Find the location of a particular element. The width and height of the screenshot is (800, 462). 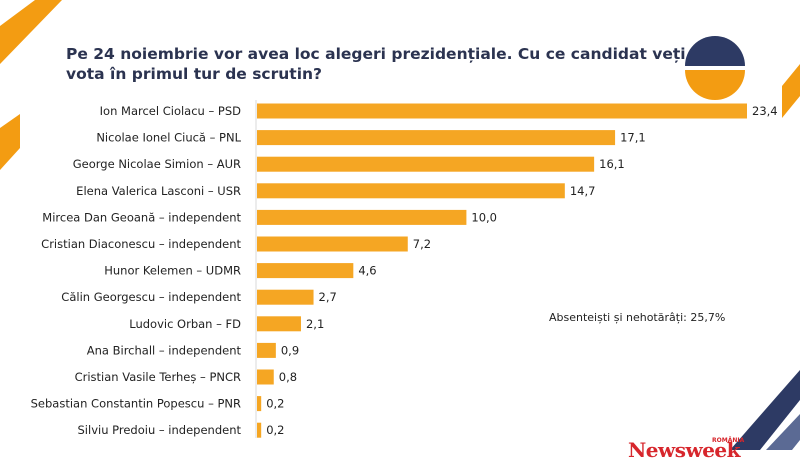

newsweek-logo-sub: ROMÂNIA is located at coordinates (728, 440).